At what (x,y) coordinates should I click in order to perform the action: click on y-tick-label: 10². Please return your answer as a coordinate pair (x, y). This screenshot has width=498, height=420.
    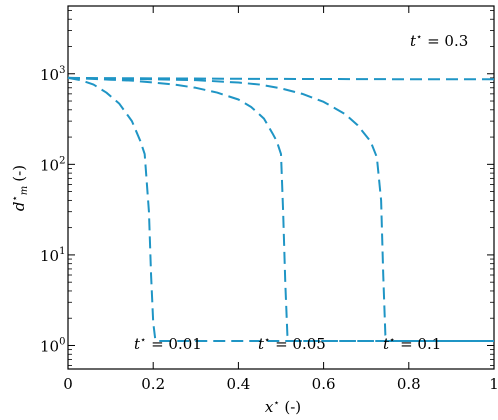
    Looking at the image, I should click on (52, 164).